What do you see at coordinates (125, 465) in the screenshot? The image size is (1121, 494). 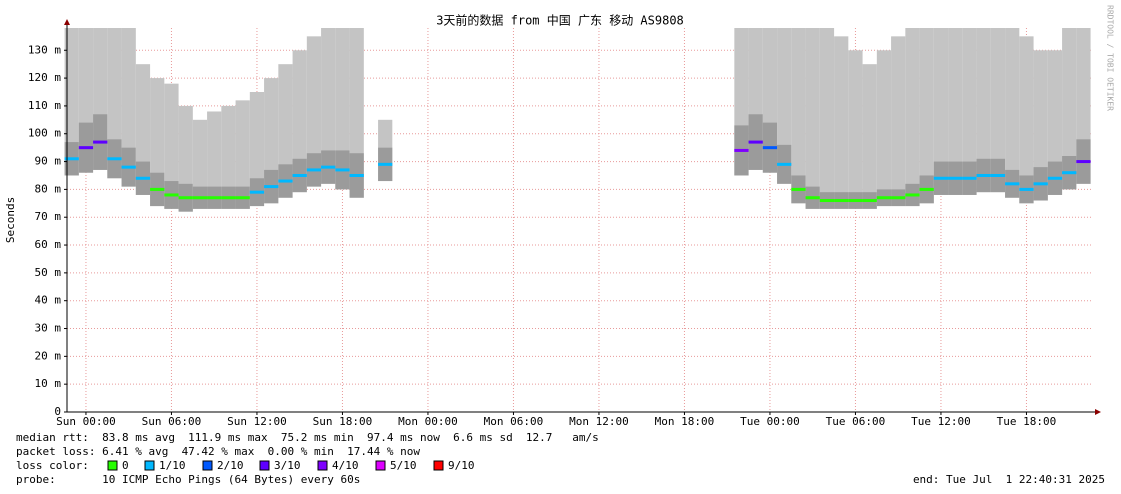 I see `legend-label: 0` at bounding box center [125, 465].